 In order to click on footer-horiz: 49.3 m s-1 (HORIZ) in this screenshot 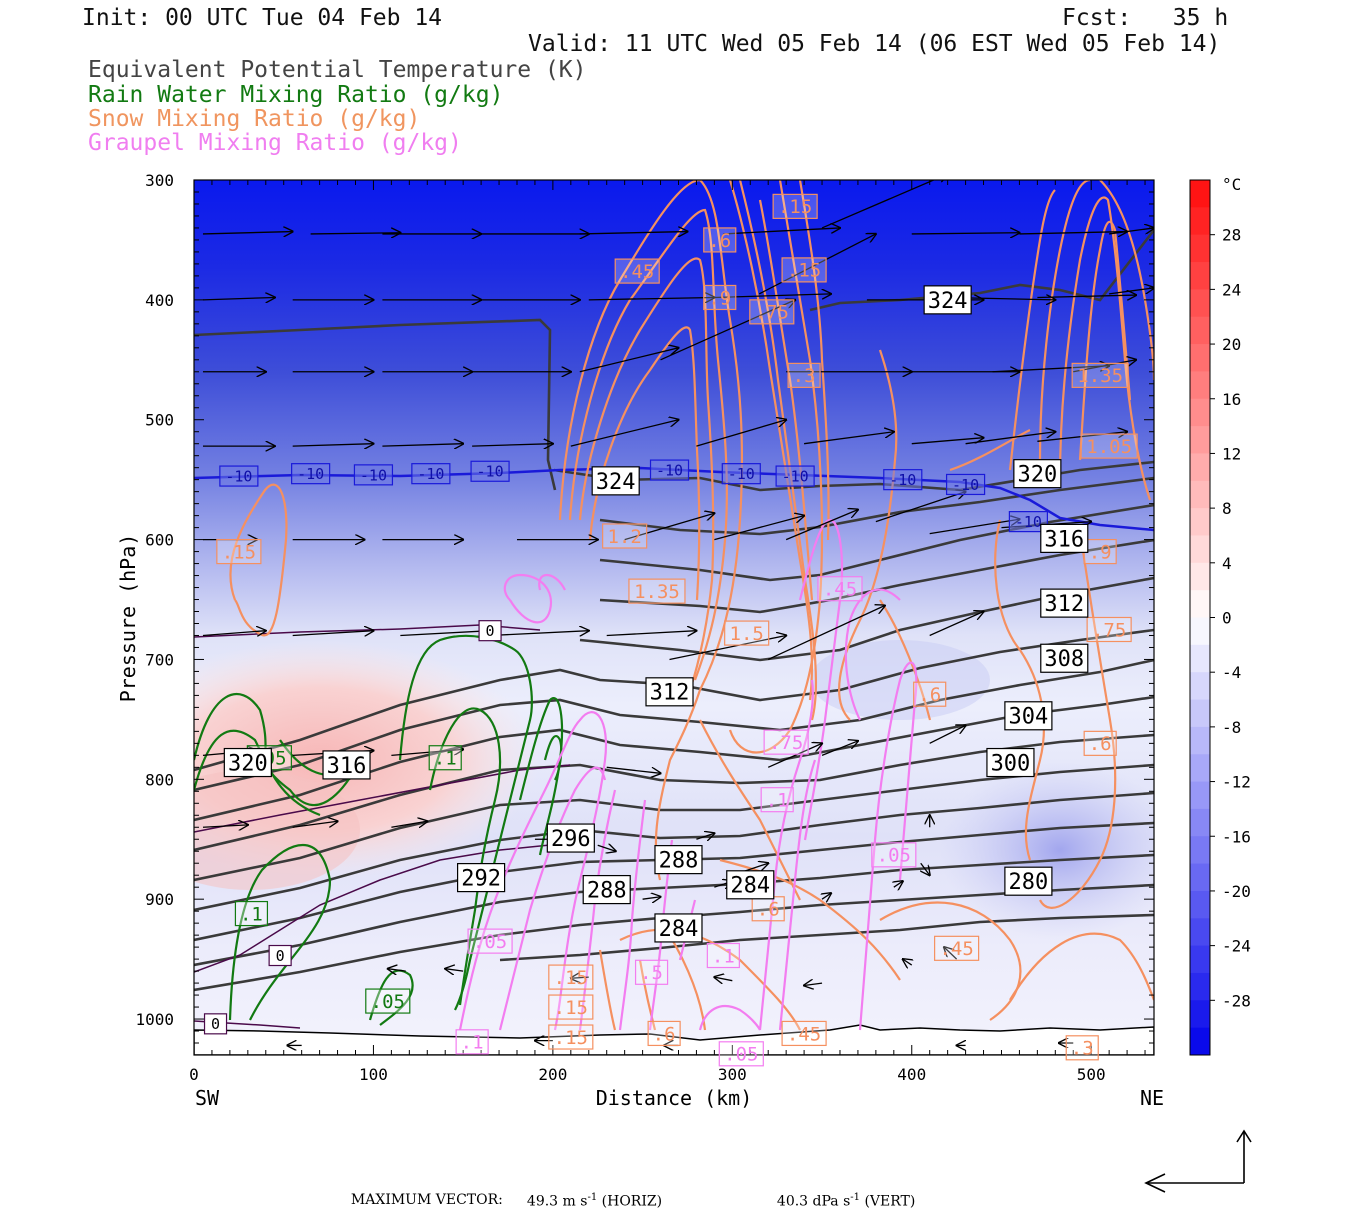, I will do `click(590, 1193)`.